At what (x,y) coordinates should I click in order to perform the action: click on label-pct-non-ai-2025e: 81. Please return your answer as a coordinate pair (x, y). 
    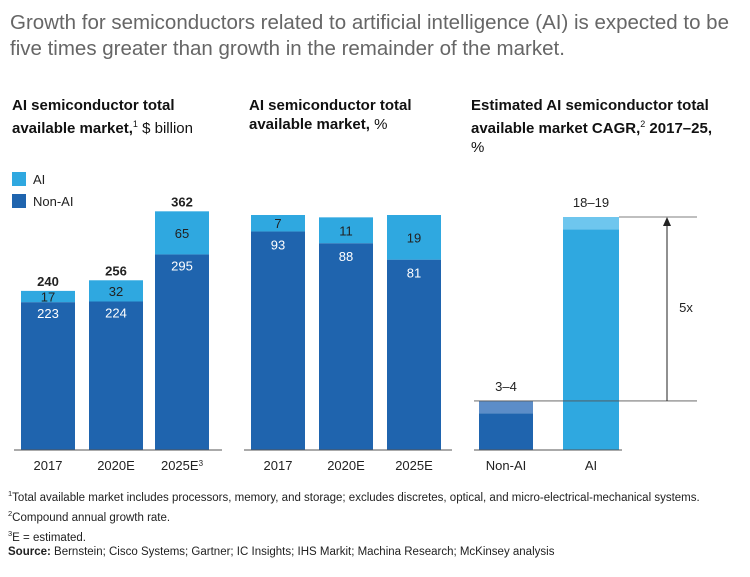
    Looking at the image, I should click on (414, 273).